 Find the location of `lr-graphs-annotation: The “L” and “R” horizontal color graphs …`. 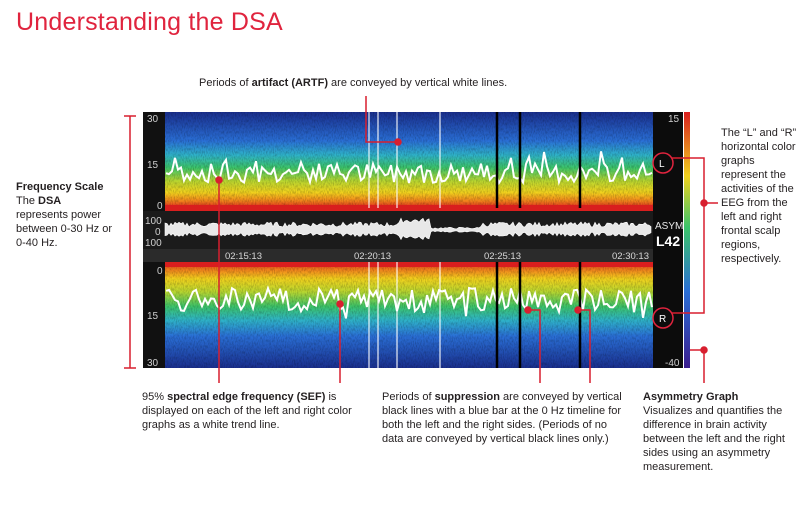

lr-graphs-annotation: The “L” and “R” horizontal color graphs … is located at coordinates (759, 196).